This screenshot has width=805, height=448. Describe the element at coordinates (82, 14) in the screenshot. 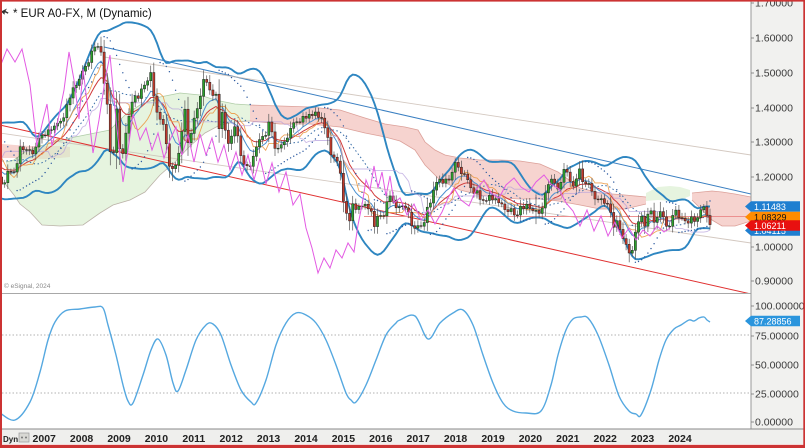

I see `svg-text: * EUR A0-FX, M (Dynamic)` at that location.